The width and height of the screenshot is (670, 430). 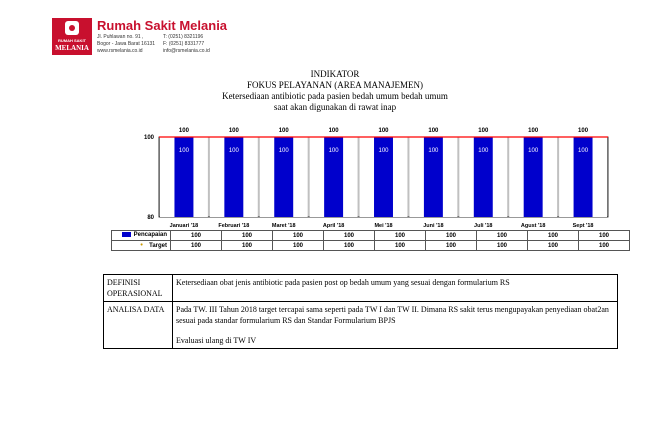 I want to click on title-line-2: FOKUS PELAYANAN (AREA MANAJEMEN), so click(x=335, y=85).